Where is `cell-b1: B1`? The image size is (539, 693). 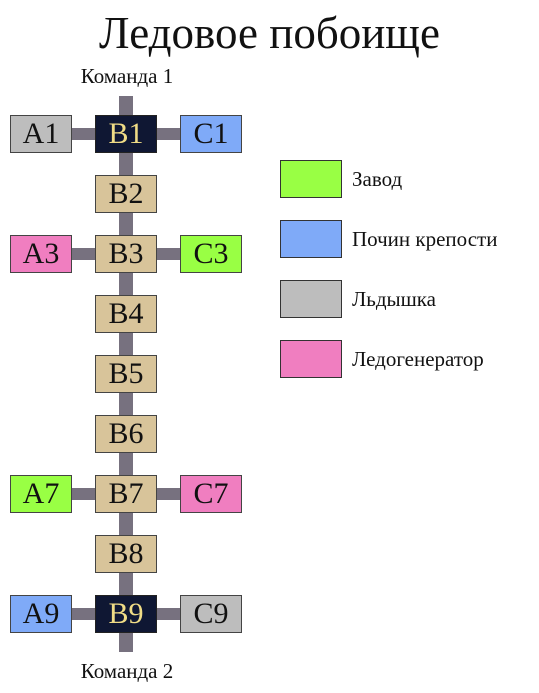
cell-b1: B1 is located at coordinates (126, 134).